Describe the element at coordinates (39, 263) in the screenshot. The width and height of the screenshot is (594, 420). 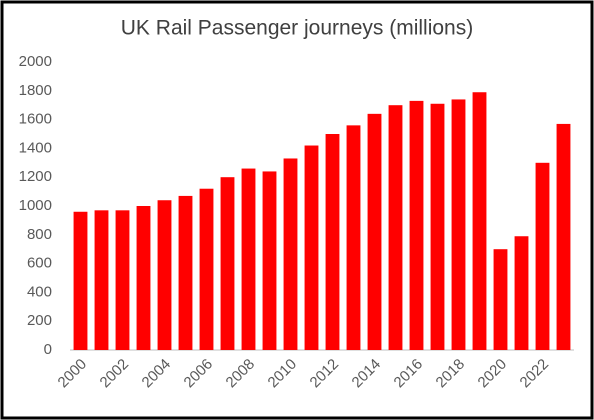
I see `y-tick-label: 600` at that location.